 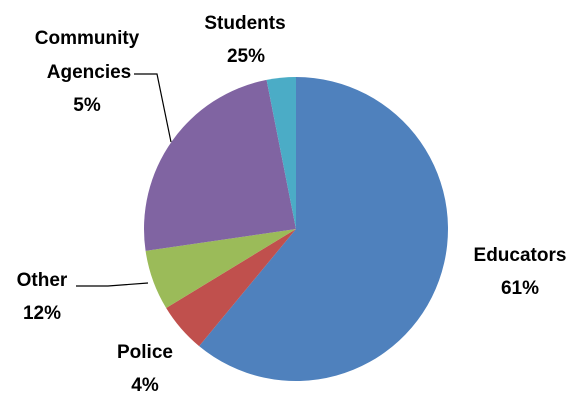 What do you see at coordinates (89, 72) in the screenshot?
I see `label-community-agencies-line2: Agencies` at bounding box center [89, 72].